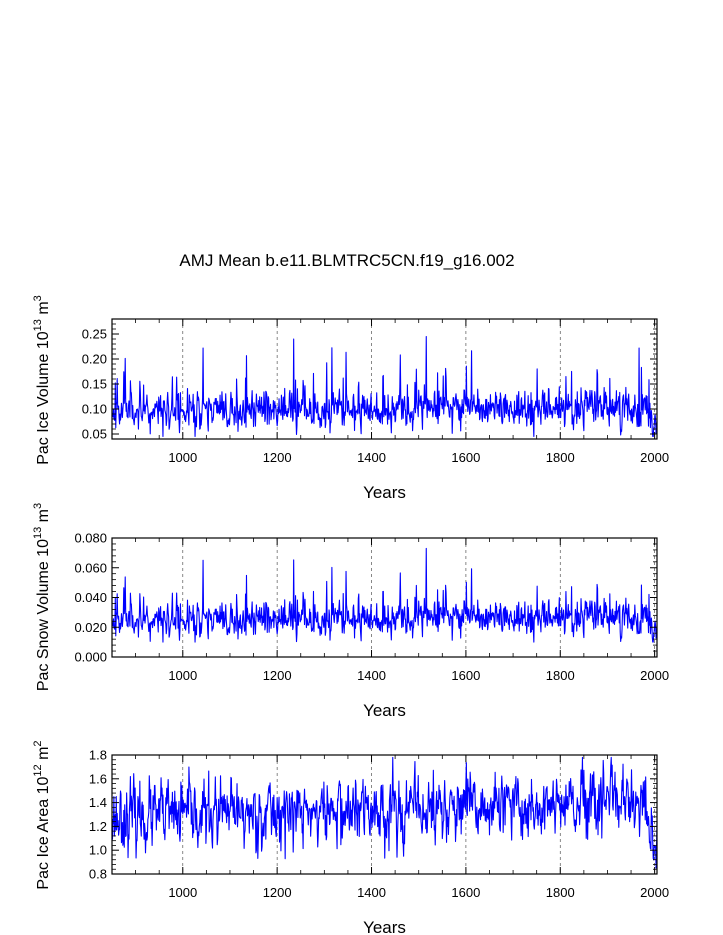  What do you see at coordinates (98, 874) in the screenshot?
I see `y-tick-label: 0.8` at bounding box center [98, 874].